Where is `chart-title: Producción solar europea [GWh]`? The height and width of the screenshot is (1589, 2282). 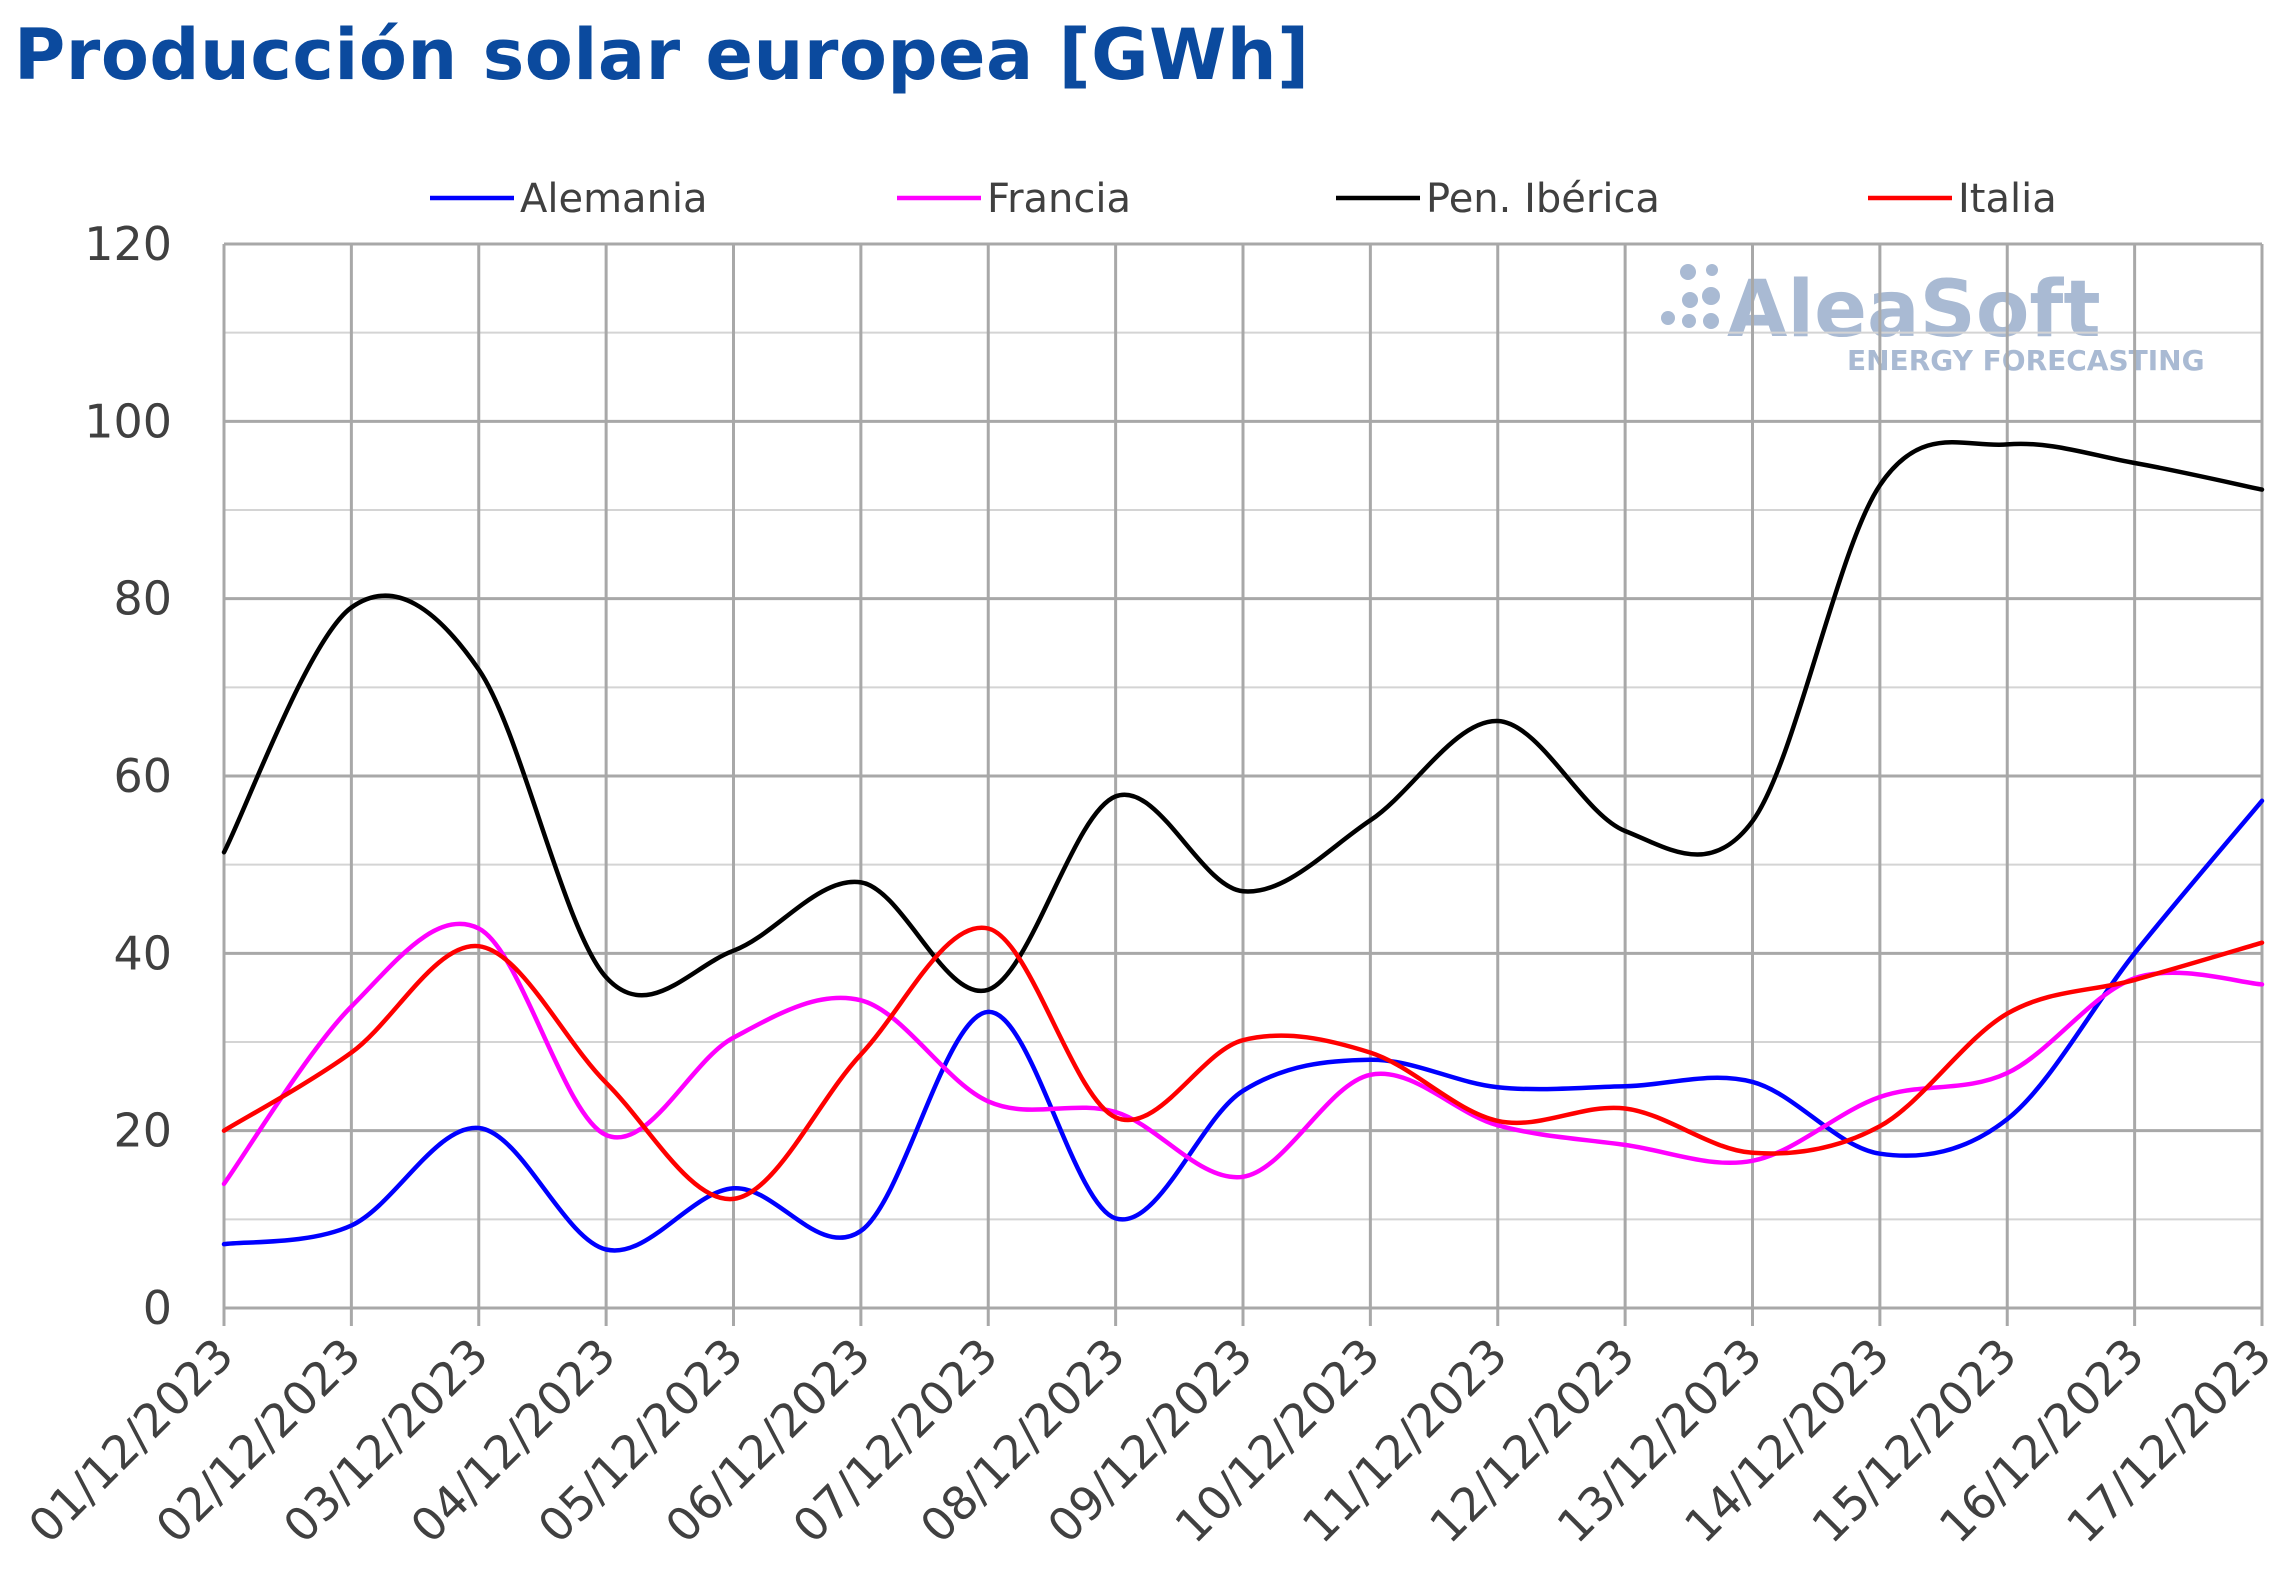 chart-title: Producción solar europea [GWh] is located at coordinates (662, 55).